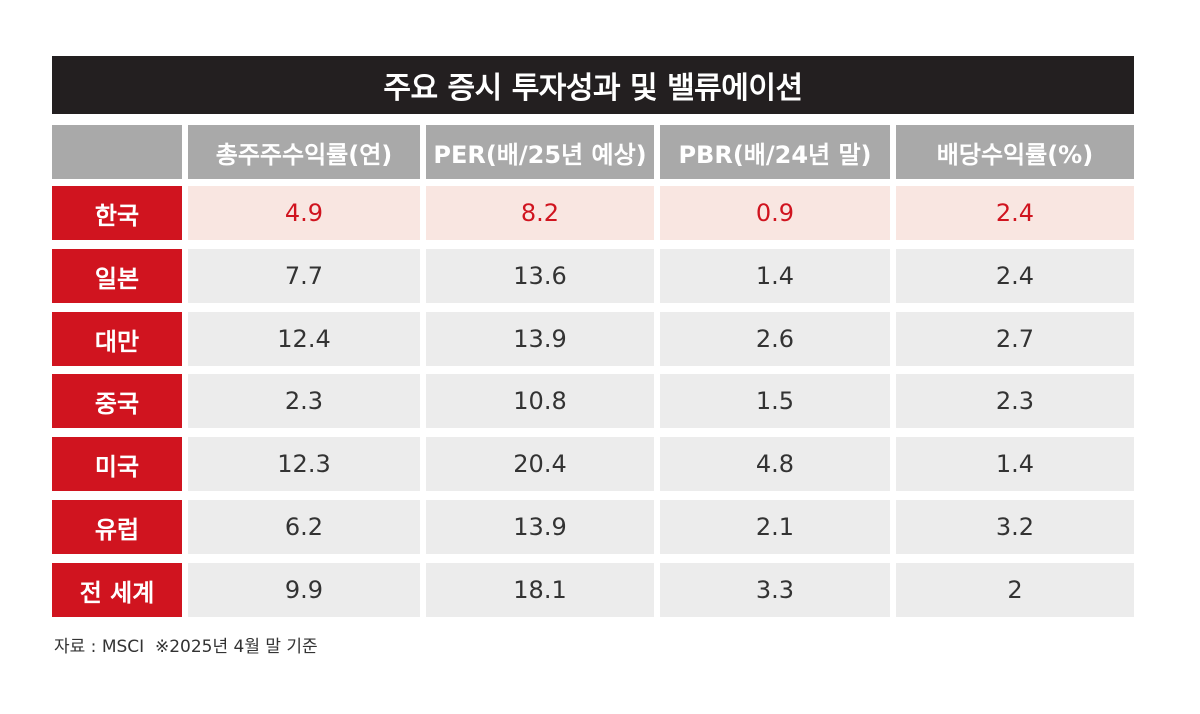 This screenshot has width=1200, height=714. Describe the element at coordinates (117, 590) in the screenshot. I see `row-label: 전 세계` at that location.